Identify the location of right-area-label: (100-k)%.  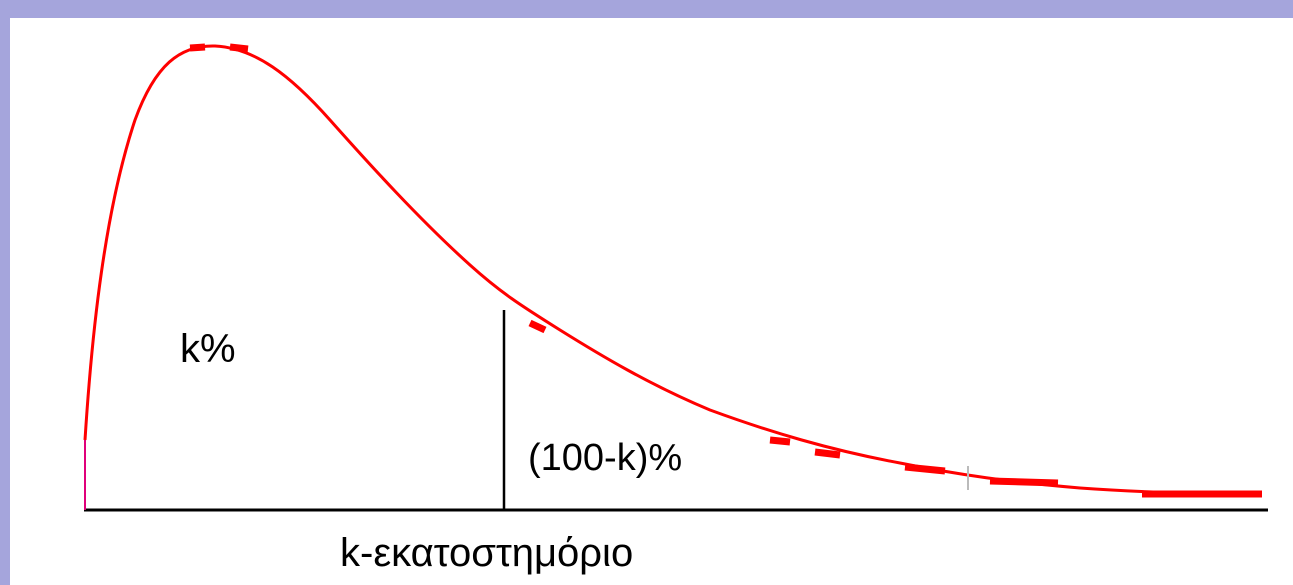
(605, 458).